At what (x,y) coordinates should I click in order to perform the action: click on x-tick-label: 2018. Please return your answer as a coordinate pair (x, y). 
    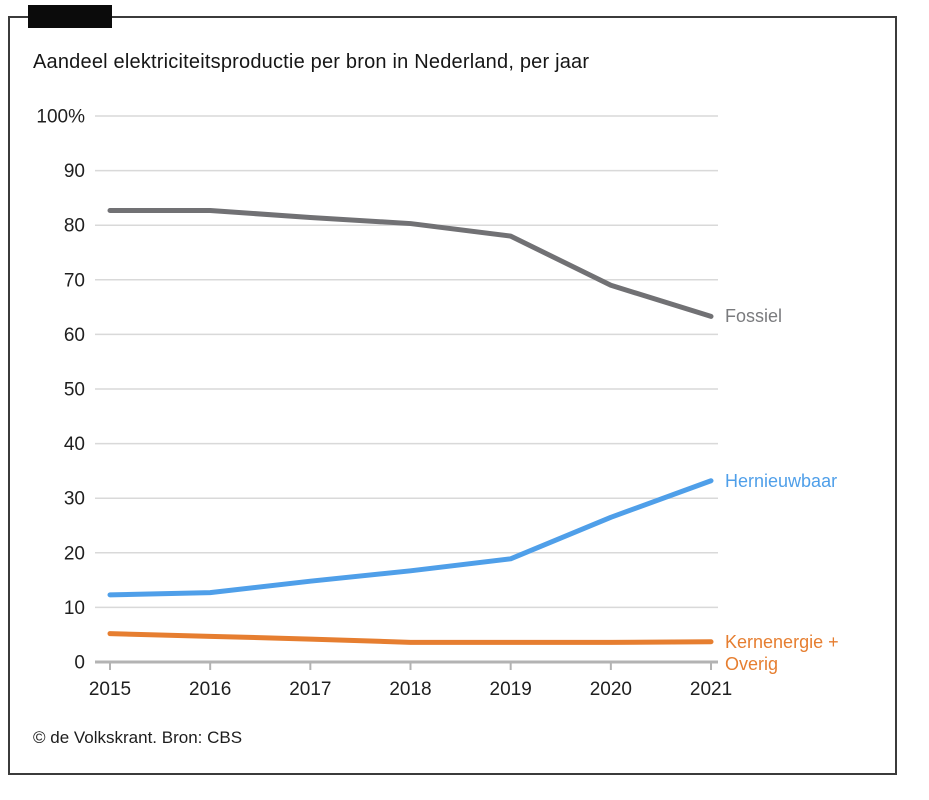
    Looking at the image, I should click on (410, 689).